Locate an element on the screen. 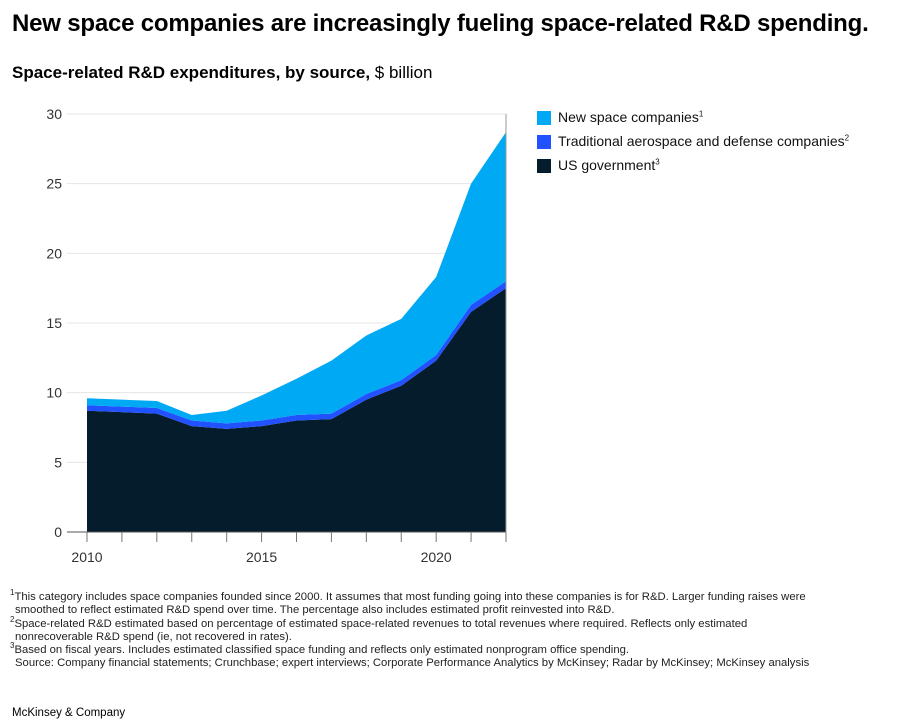 This screenshot has width=897, height=726. y-tick-label: 0 is located at coordinates (58, 532).